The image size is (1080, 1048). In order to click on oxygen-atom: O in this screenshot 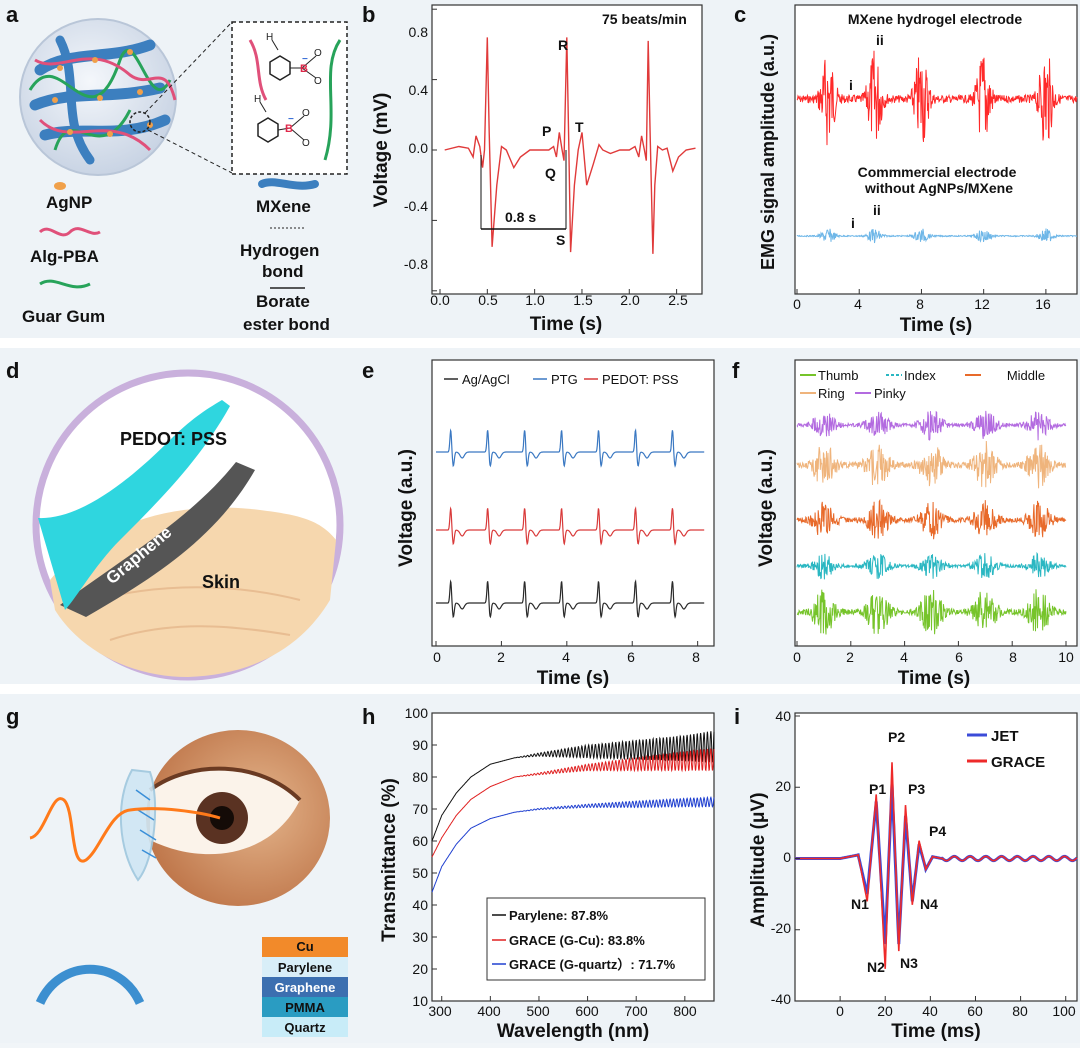, I will do `click(306, 143)`.